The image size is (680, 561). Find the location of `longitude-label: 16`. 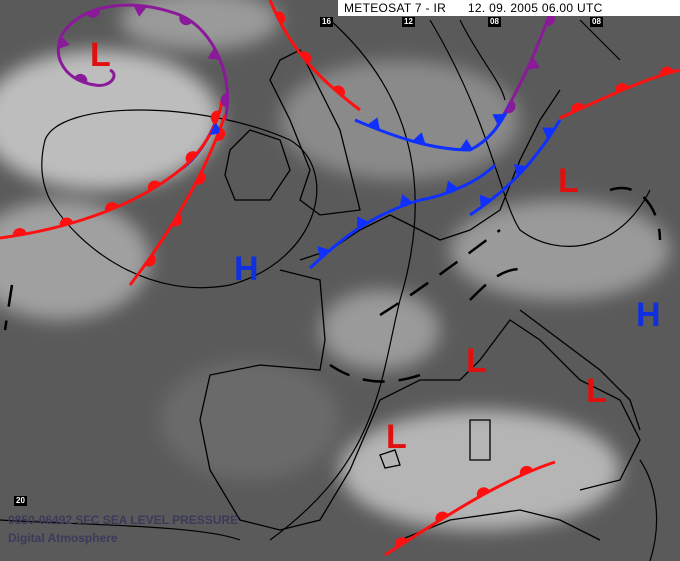

longitude-label: 16 is located at coordinates (326, 22).